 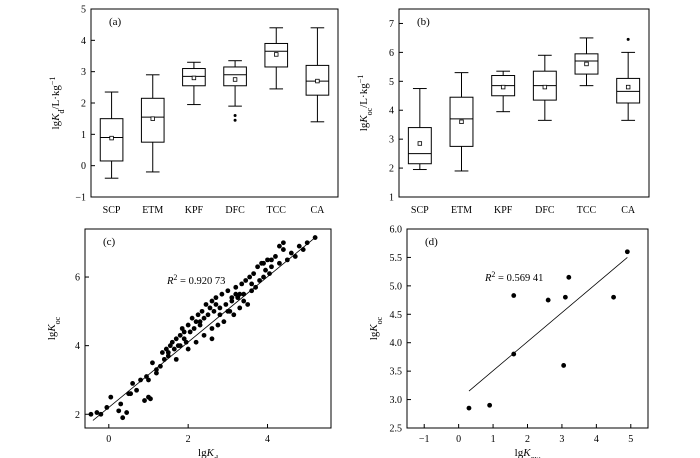 What do you see at coordinates (396, 258) in the screenshot?
I see `y-tick-label: 5.5` at bounding box center [396, 258].